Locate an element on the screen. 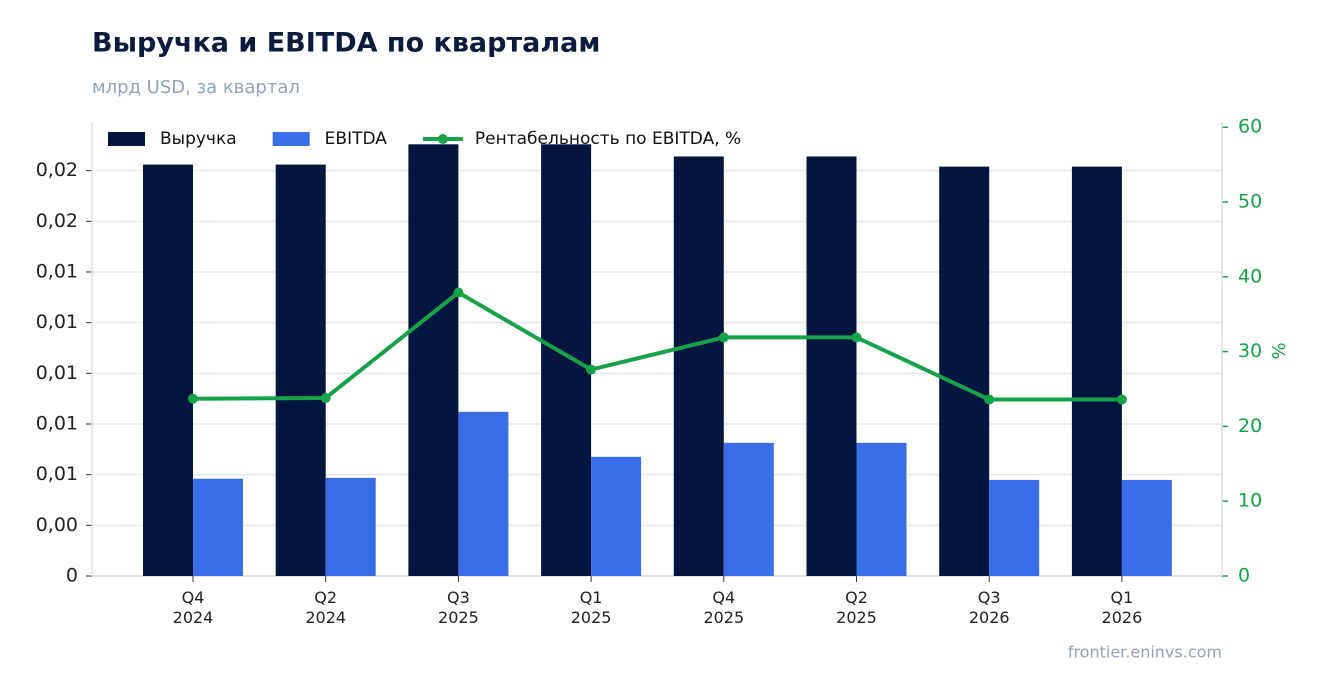 The height and width of the screenshot is (693, 1322). x-tick-label: Q1 2025 is located at coordinates (591, 607).